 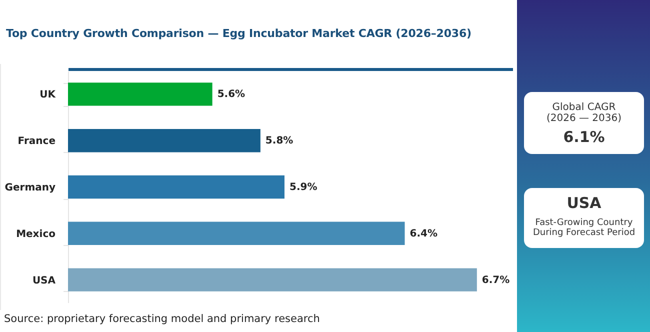 What do you see at coordinates (424, 234) in the screenshot?
I see `data-label: 6.4%` at bounding box center [424, 234].